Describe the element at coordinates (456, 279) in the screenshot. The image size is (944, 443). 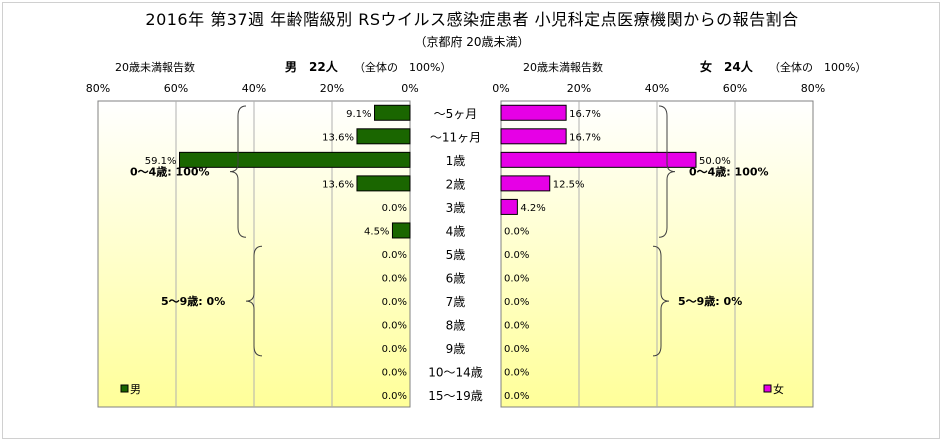
I see `age-category-label: 6歳` at that location.